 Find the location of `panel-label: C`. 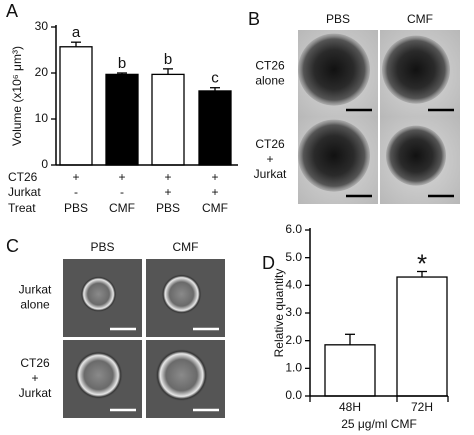

panel-label: C is located at coordinates (12, 246).